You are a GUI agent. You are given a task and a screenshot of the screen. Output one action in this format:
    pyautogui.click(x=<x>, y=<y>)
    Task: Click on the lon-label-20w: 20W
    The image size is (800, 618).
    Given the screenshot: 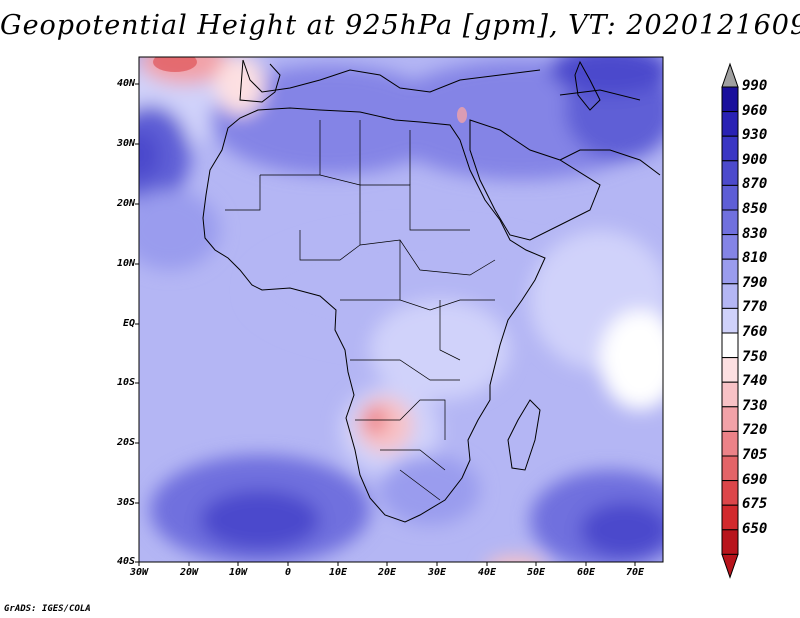 What is the action you would take?
    pyautogui.click(x=189, y=572)
    